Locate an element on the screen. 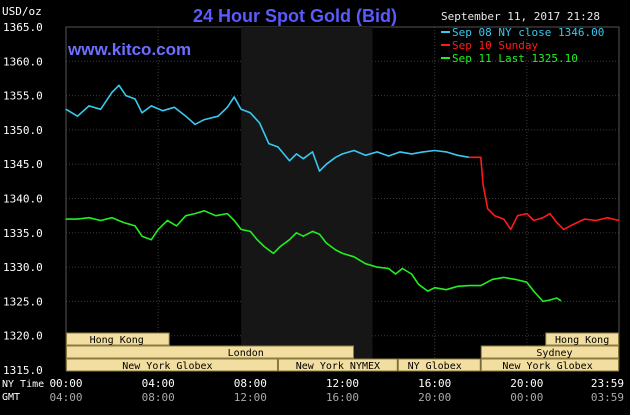 This screenshot has height=415, width=630. y-tick-label: 1330.0 is located at coordinates (23, 267).